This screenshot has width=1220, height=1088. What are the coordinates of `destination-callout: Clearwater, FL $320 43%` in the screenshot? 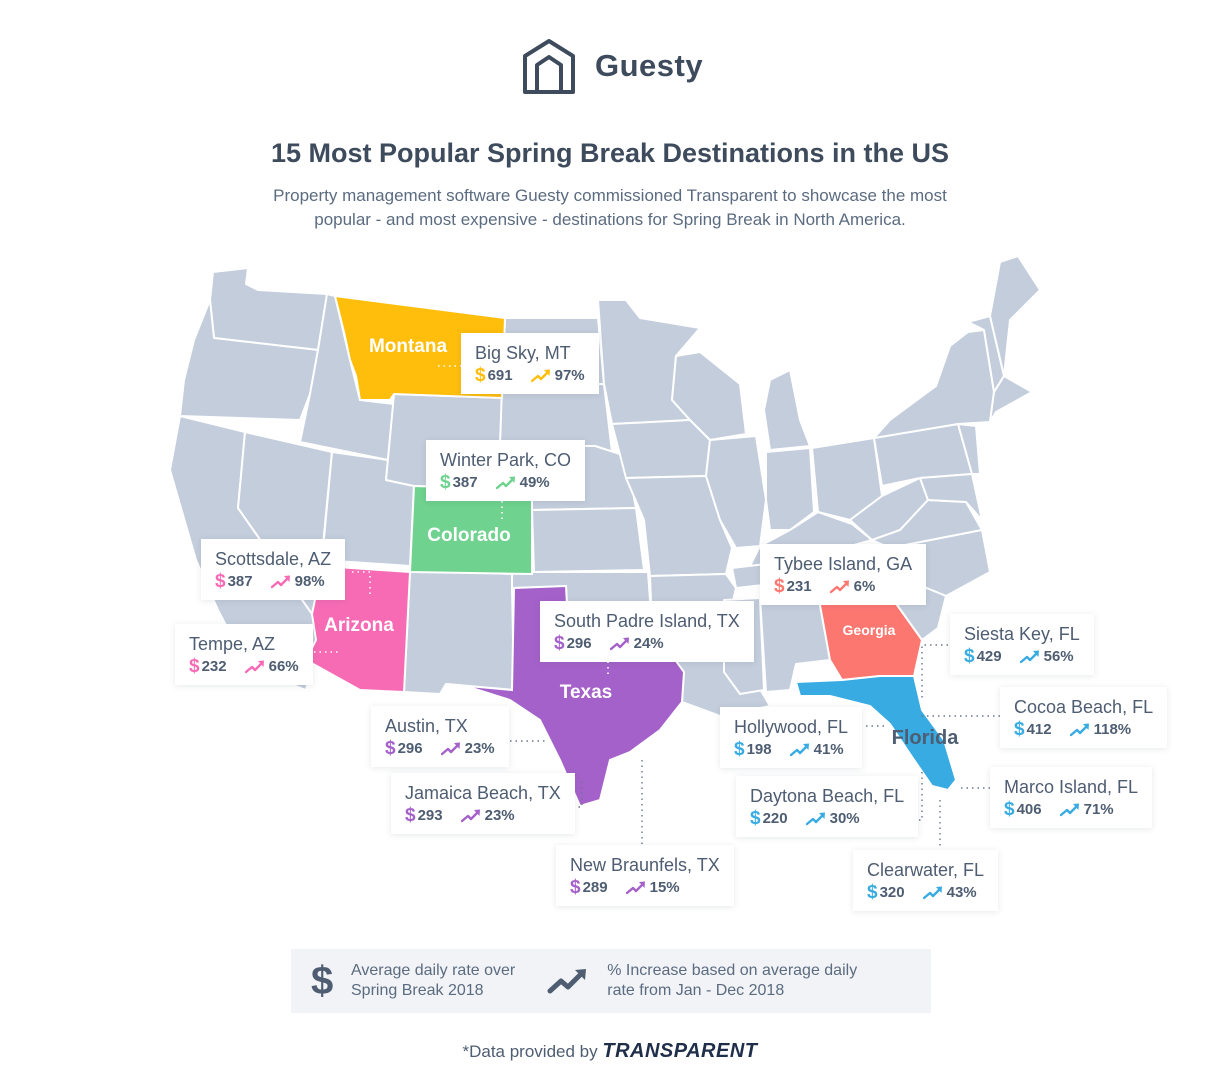 It's located at (926, 880).